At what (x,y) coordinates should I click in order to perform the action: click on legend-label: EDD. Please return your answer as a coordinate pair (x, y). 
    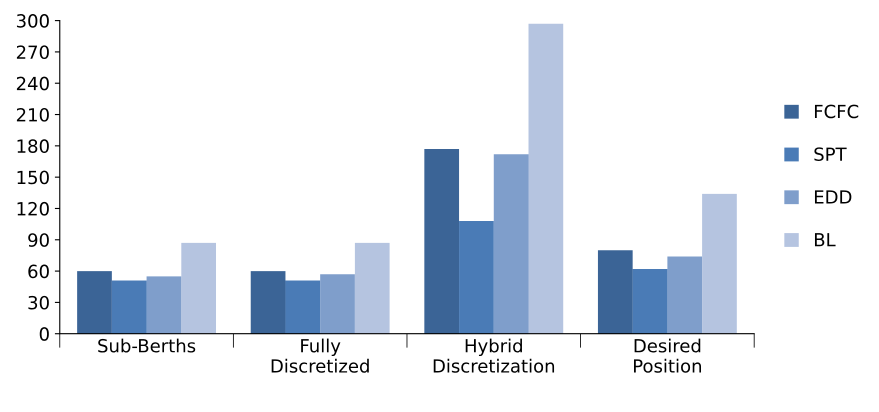
    Looking at the image, I should click on (833, 197).